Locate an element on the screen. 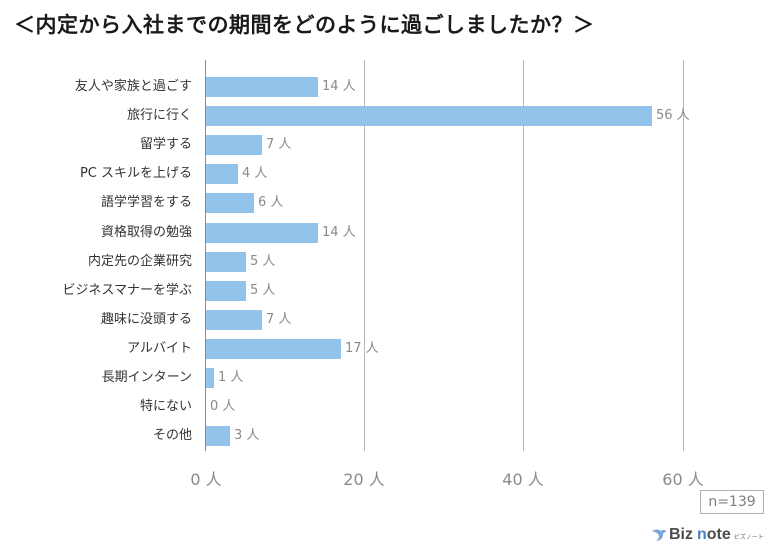 The width and height of the screenshot is (780, 557). x-tick-label: 40 人 is located at coordinates (523, 479).